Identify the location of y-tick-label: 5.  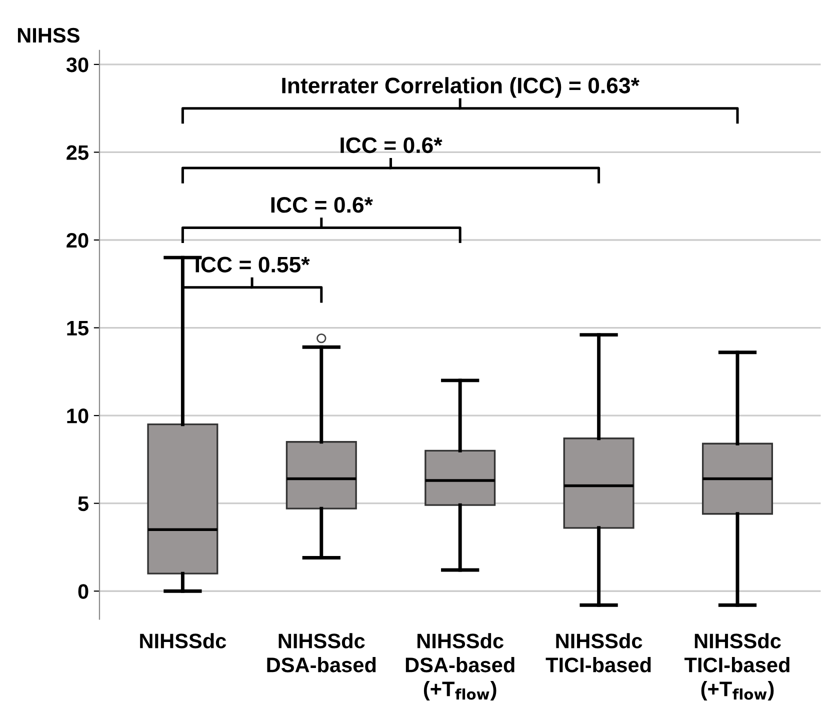
(83, 504).